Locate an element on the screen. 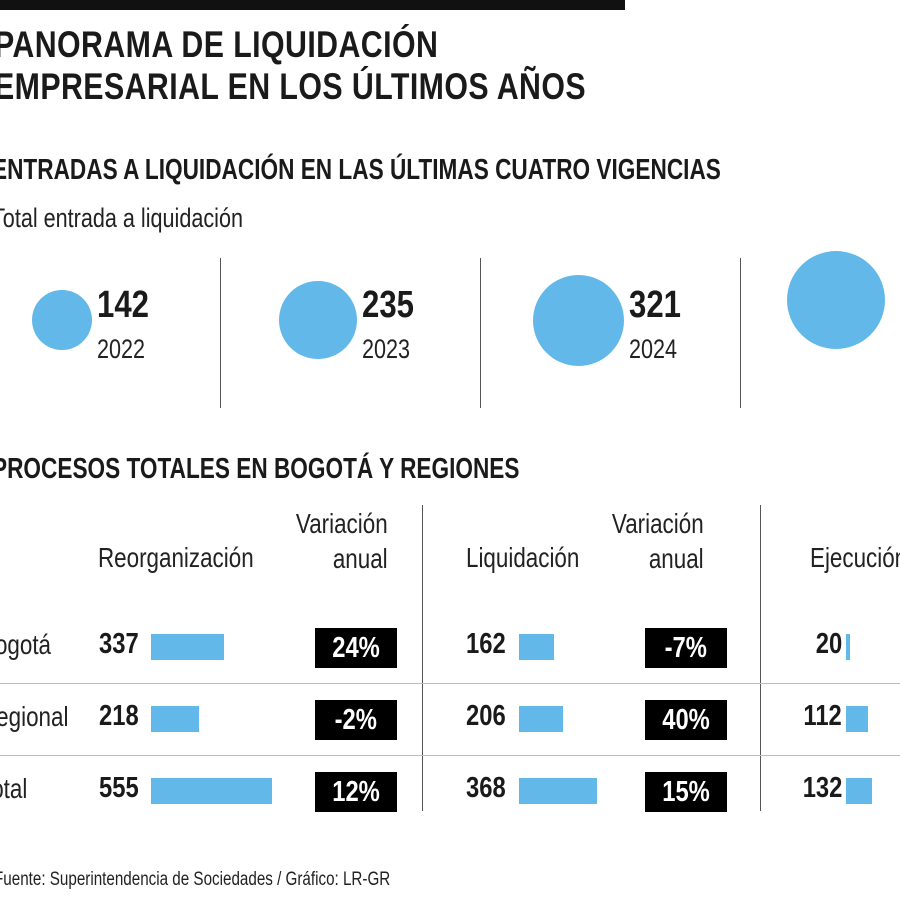 This screenshot has width=900, height=900. bubble-value: 235 is located at coordinates (387, 305).